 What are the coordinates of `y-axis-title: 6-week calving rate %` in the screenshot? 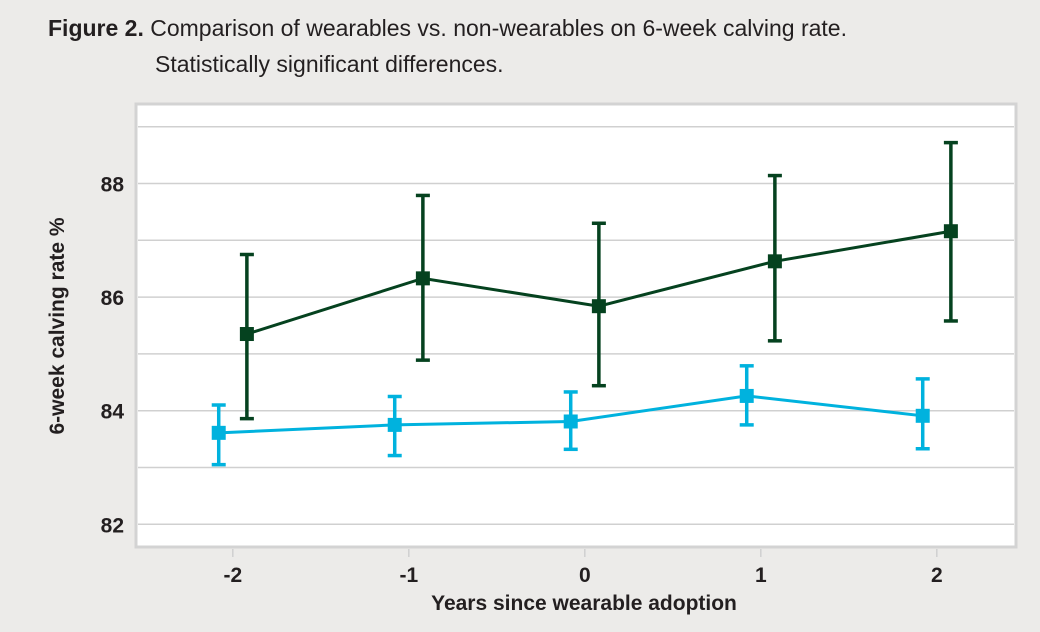 It's located at (57, 325).